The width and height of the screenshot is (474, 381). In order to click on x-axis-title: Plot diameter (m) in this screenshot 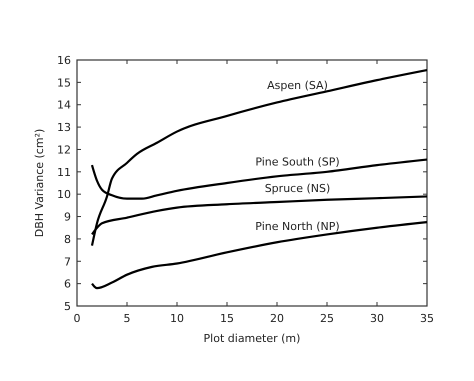, I will do `click(252, 338)`.